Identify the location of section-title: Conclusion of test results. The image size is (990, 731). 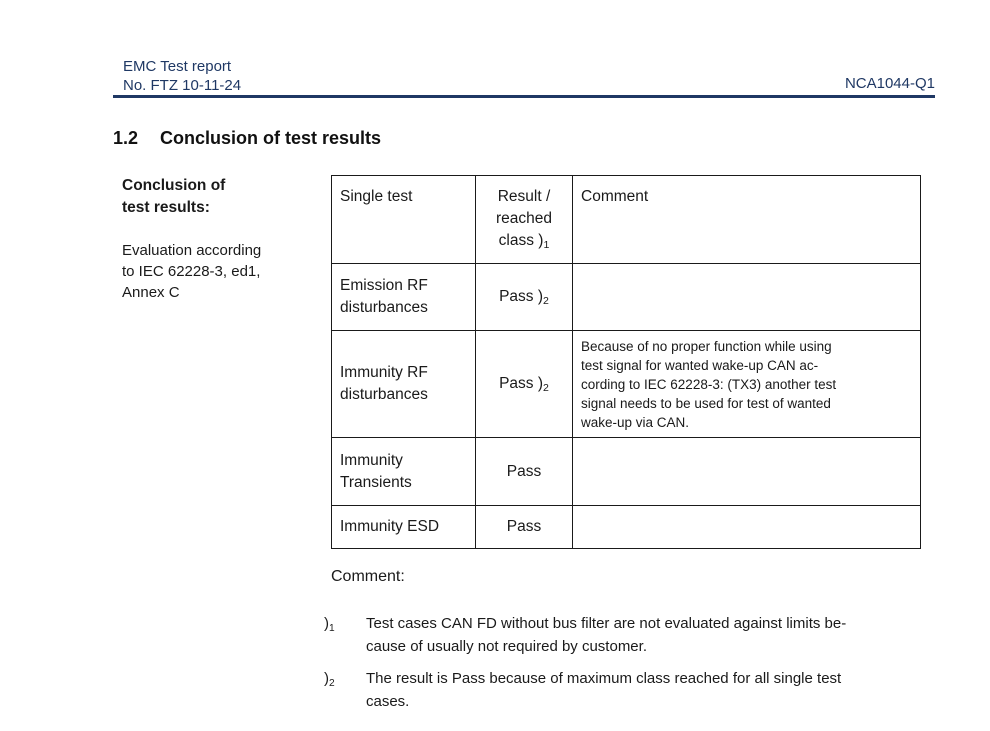
(271, 138).